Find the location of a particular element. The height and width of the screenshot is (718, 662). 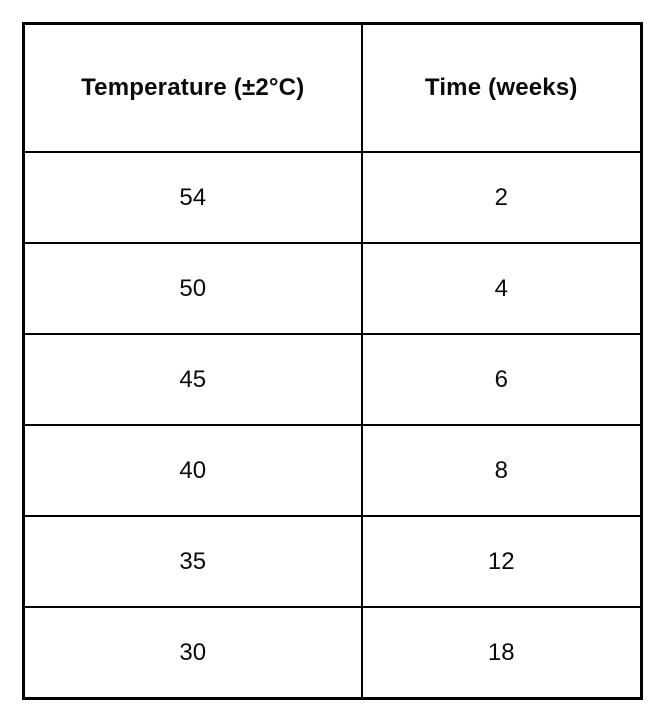

table-row: 40 8 is located at coordinates (332, 470).